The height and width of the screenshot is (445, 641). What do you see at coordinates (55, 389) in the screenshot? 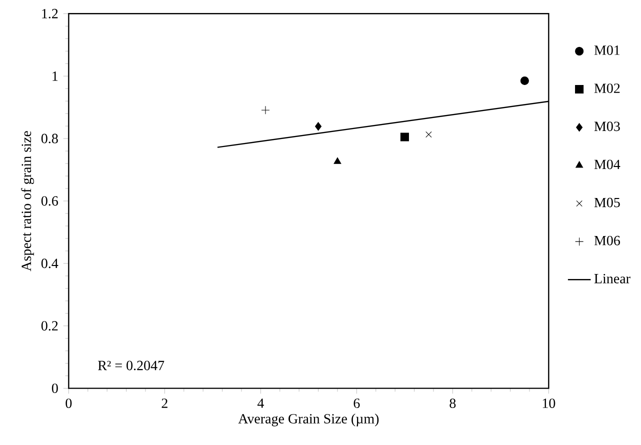
I see `y-tick-label: 0` at bounding box center [55, 389].